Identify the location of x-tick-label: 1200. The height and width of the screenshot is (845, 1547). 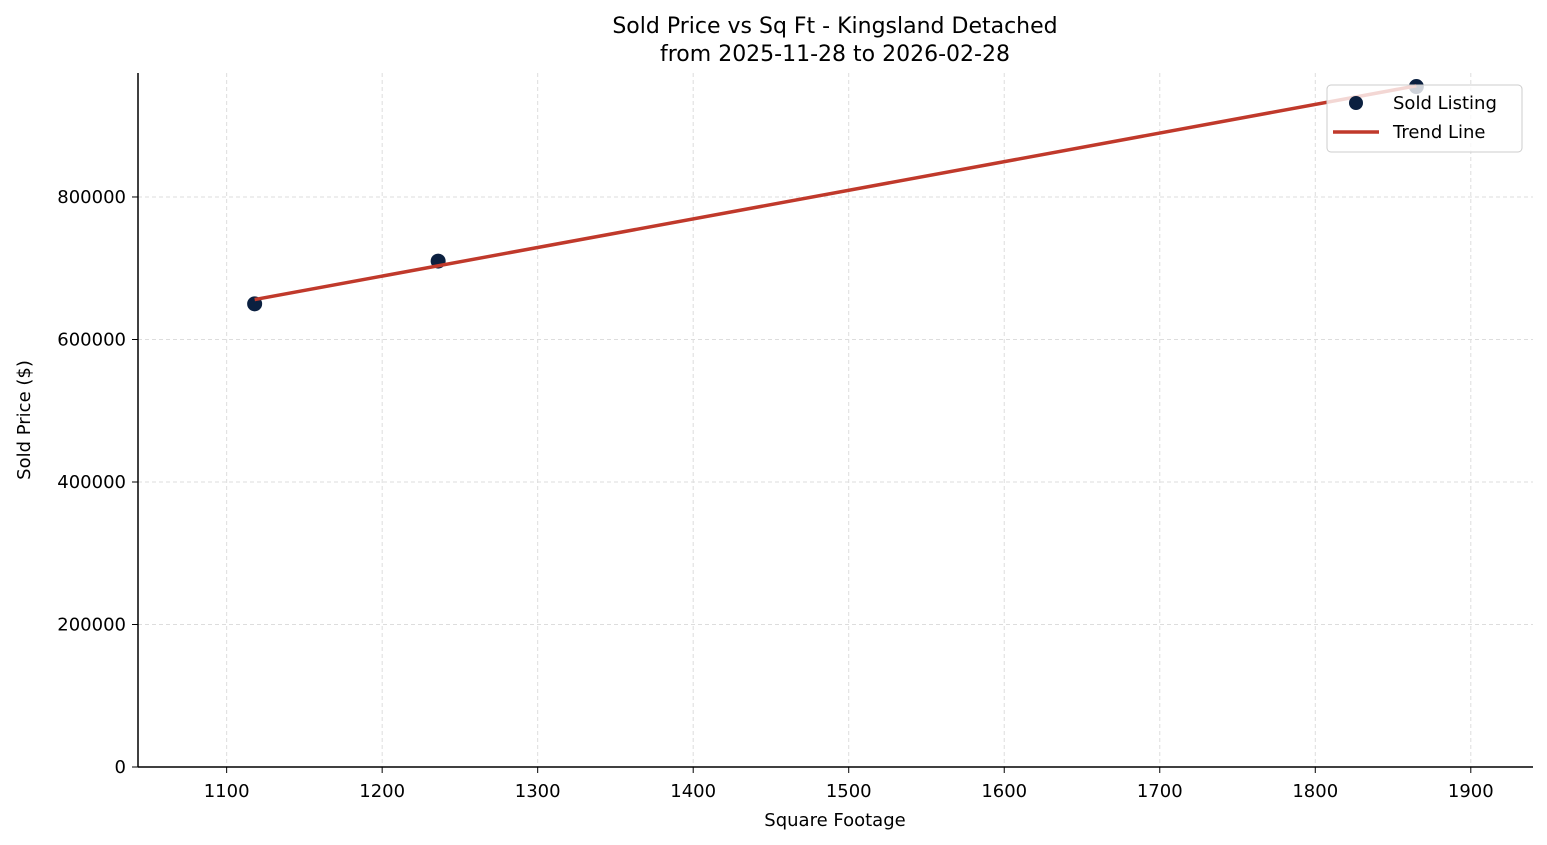
(382, 791).